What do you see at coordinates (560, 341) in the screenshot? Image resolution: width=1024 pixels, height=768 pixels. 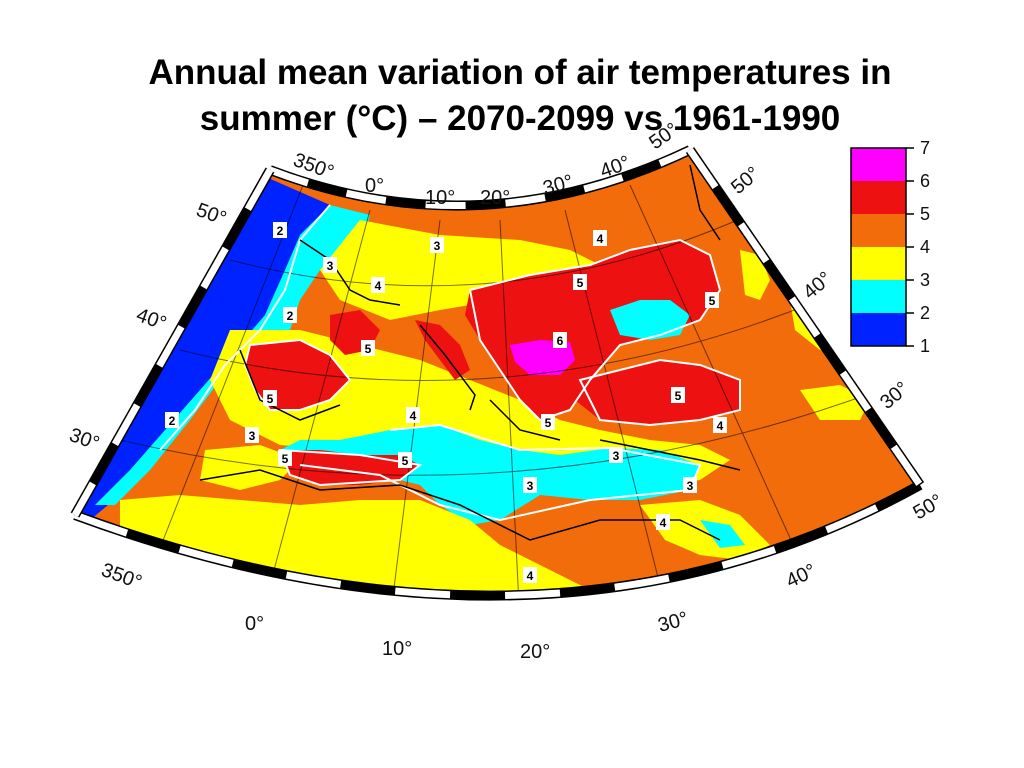 I see `contour-label: 6` at bounding box center [560, 341].